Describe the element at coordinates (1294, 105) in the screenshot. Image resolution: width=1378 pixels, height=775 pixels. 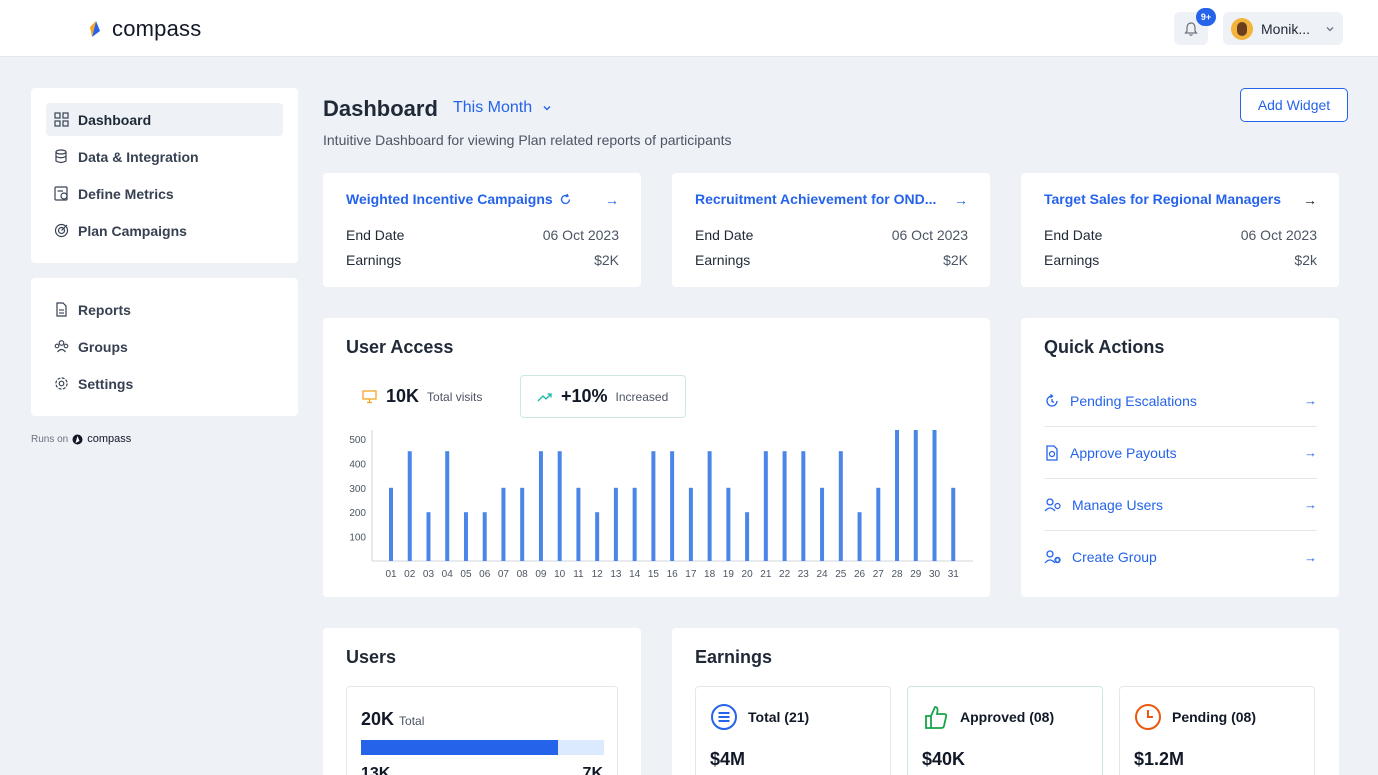
I see `add-widget-button: Add Widget` at that location.